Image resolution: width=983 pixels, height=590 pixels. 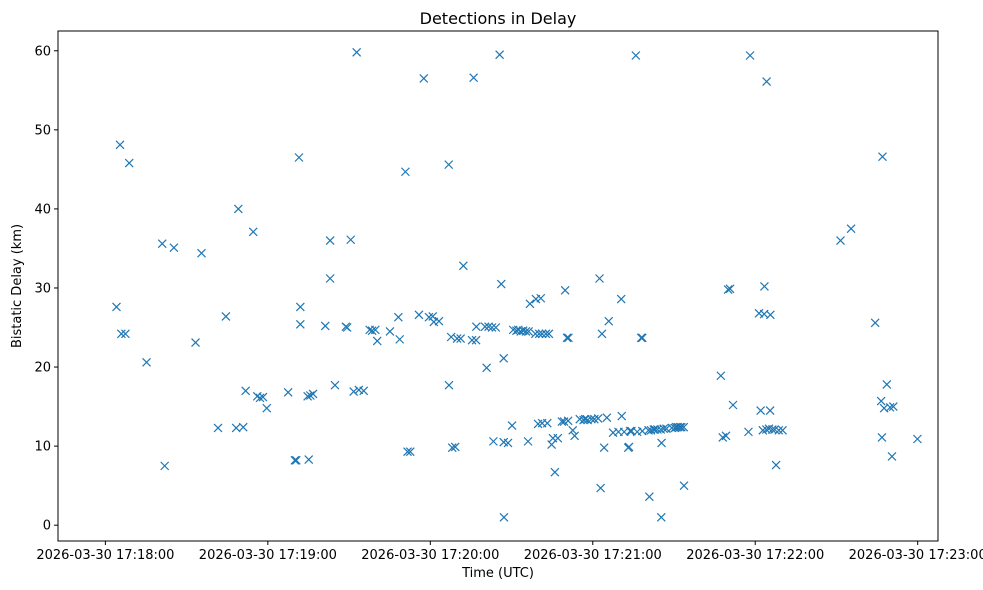 What do you see at coordinates (916, 555) in the screenshot?
I see `x-tick-label: 2026-03-30 17:23:00` at bounding box center [916, 555].